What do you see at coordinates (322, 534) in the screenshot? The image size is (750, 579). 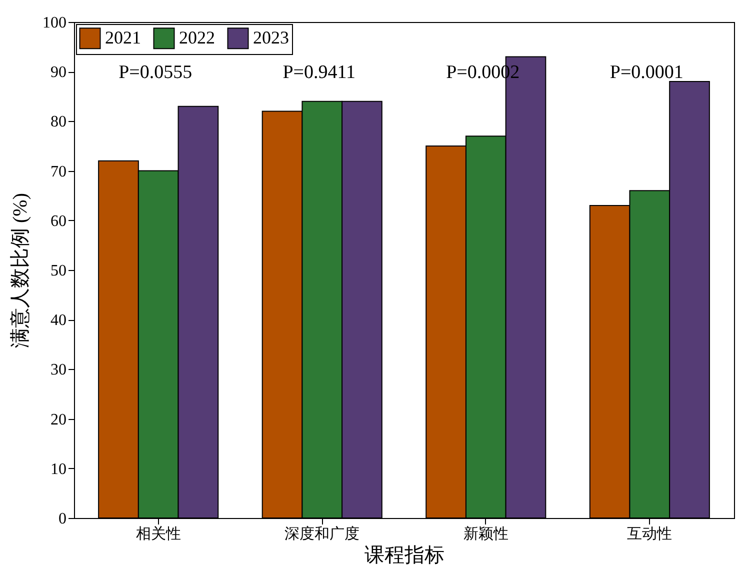 I see `x-tick-label: 深度和广度` at bounding box center [322, 534].